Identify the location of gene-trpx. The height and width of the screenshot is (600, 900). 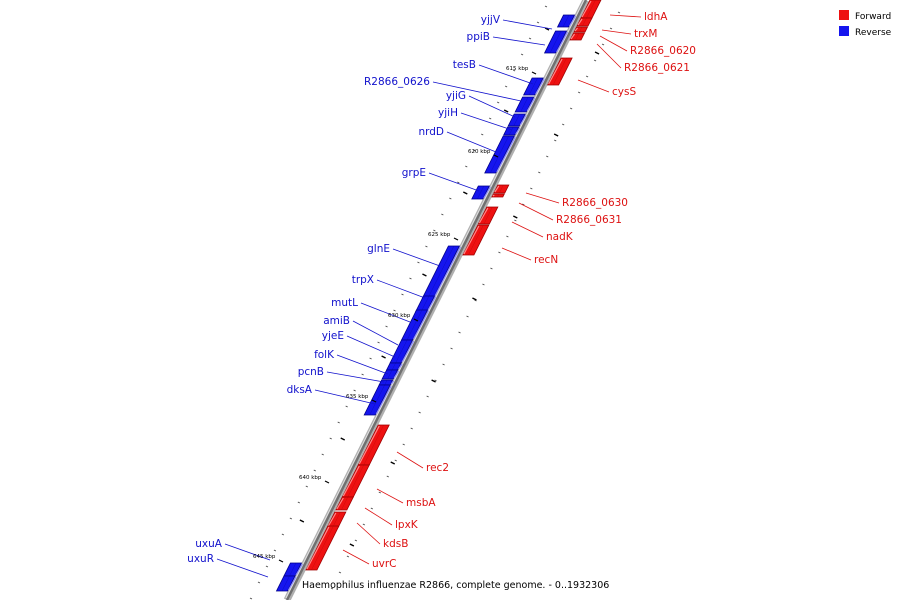
(425, 304).